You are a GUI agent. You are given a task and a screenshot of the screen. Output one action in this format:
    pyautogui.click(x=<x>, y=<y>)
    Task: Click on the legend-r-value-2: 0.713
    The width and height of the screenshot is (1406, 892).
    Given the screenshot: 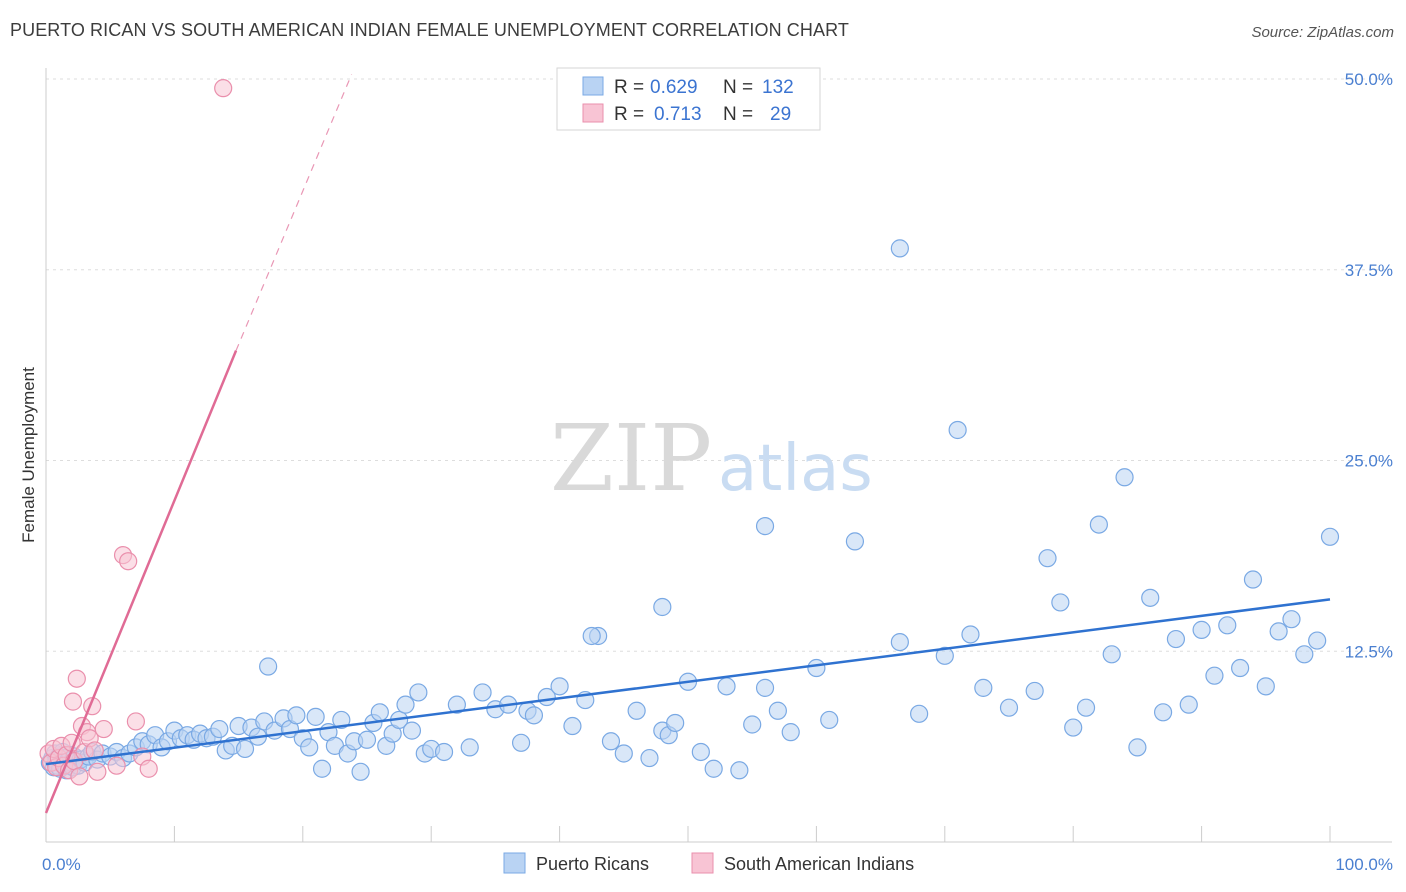 What is the action you would take?
    pyautogui.click(x=678, y=114)
    